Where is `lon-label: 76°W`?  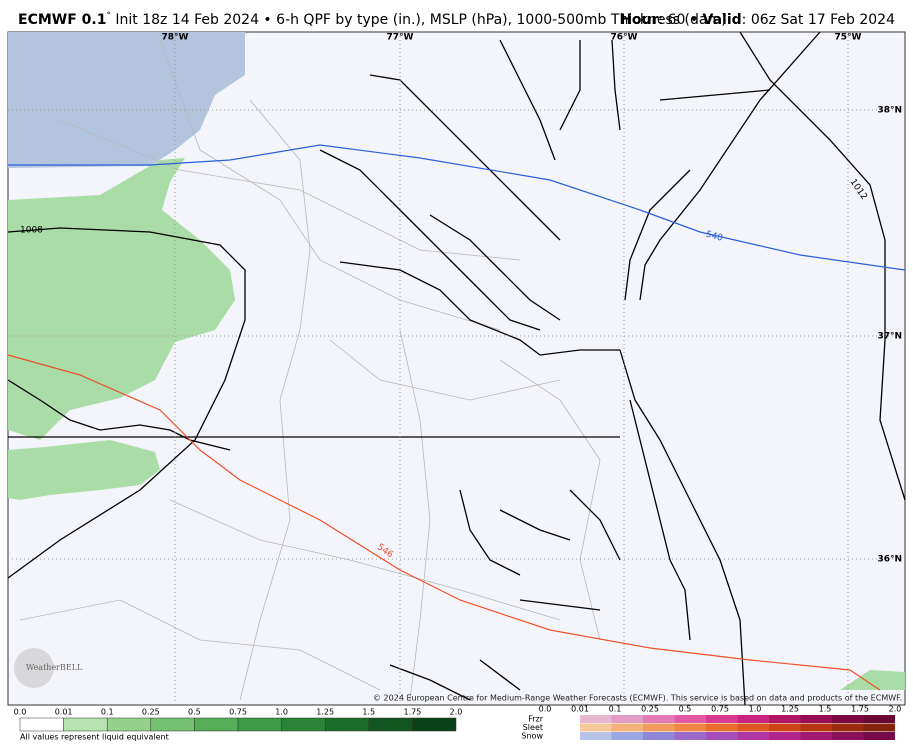
lon-label: 76°W is located at coordinates (624, 38).